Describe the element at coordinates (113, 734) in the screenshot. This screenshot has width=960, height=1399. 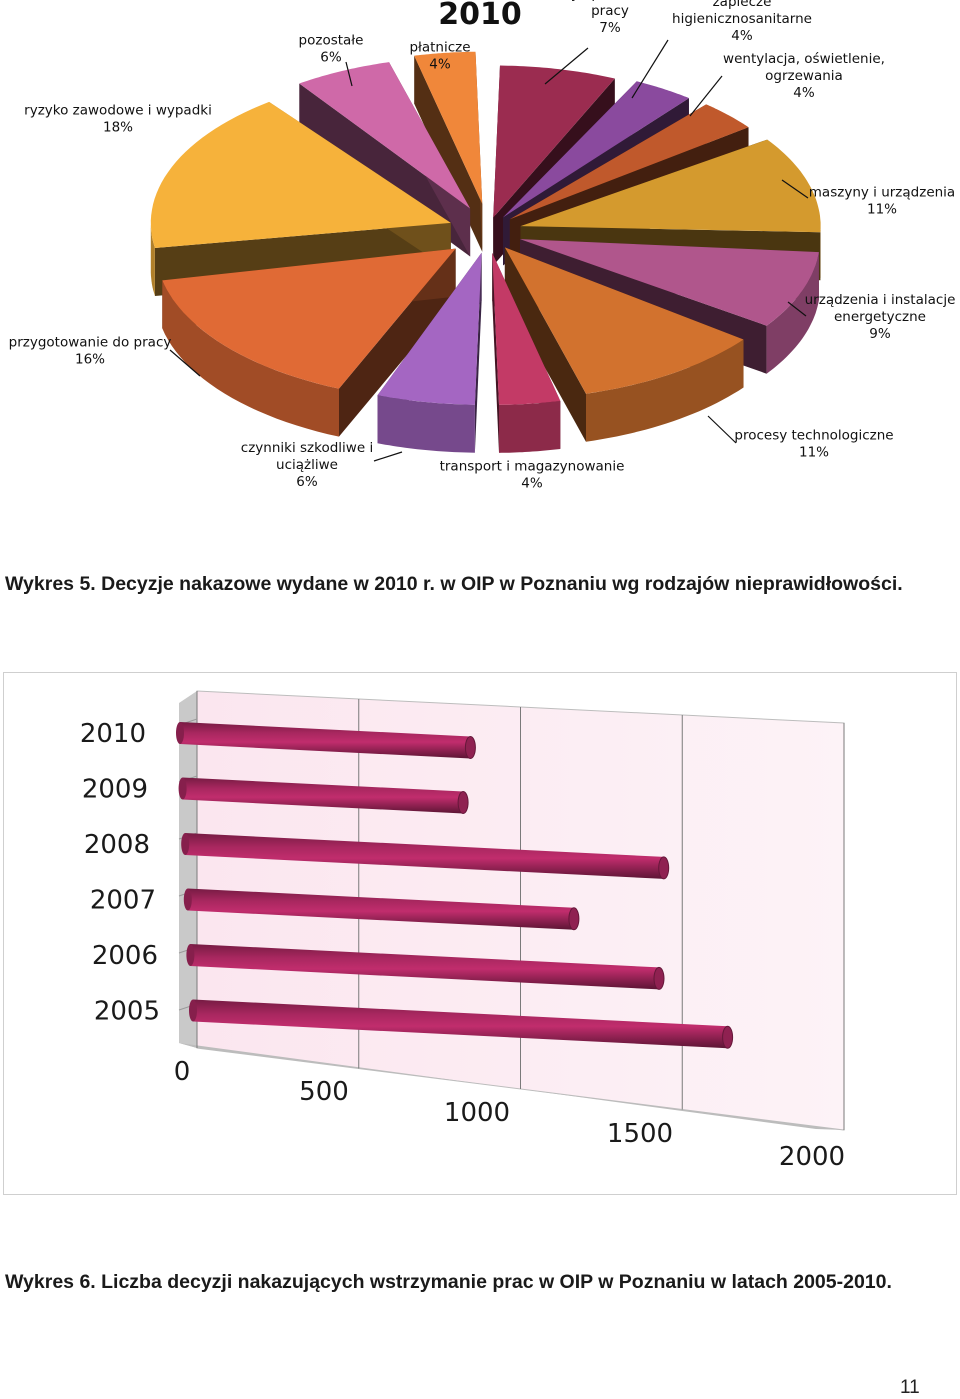
I see `y-tick-label: 2010` at that location.